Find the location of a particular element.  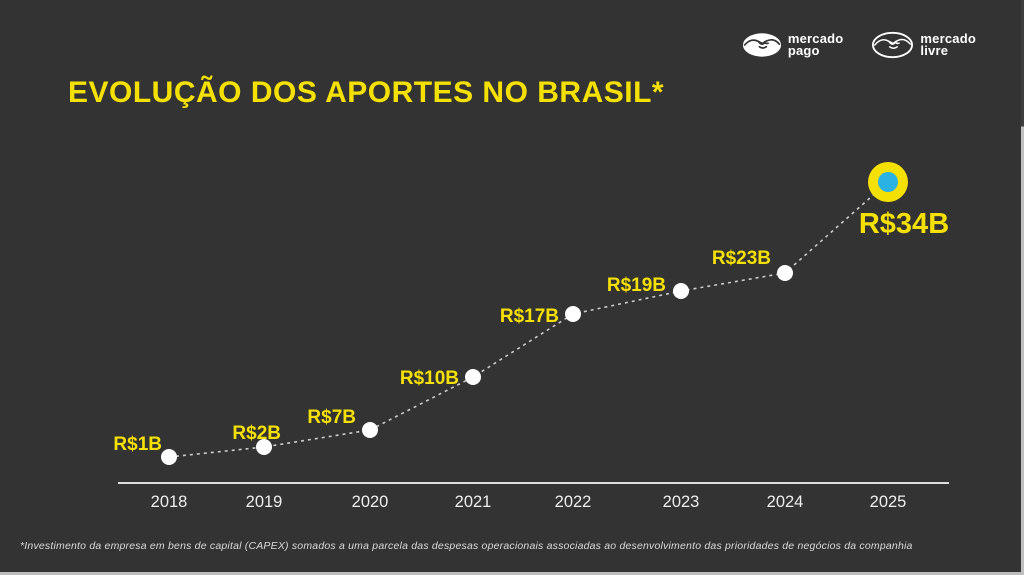

x-tick-2022: 2022 is located at coordinates (573, 502).